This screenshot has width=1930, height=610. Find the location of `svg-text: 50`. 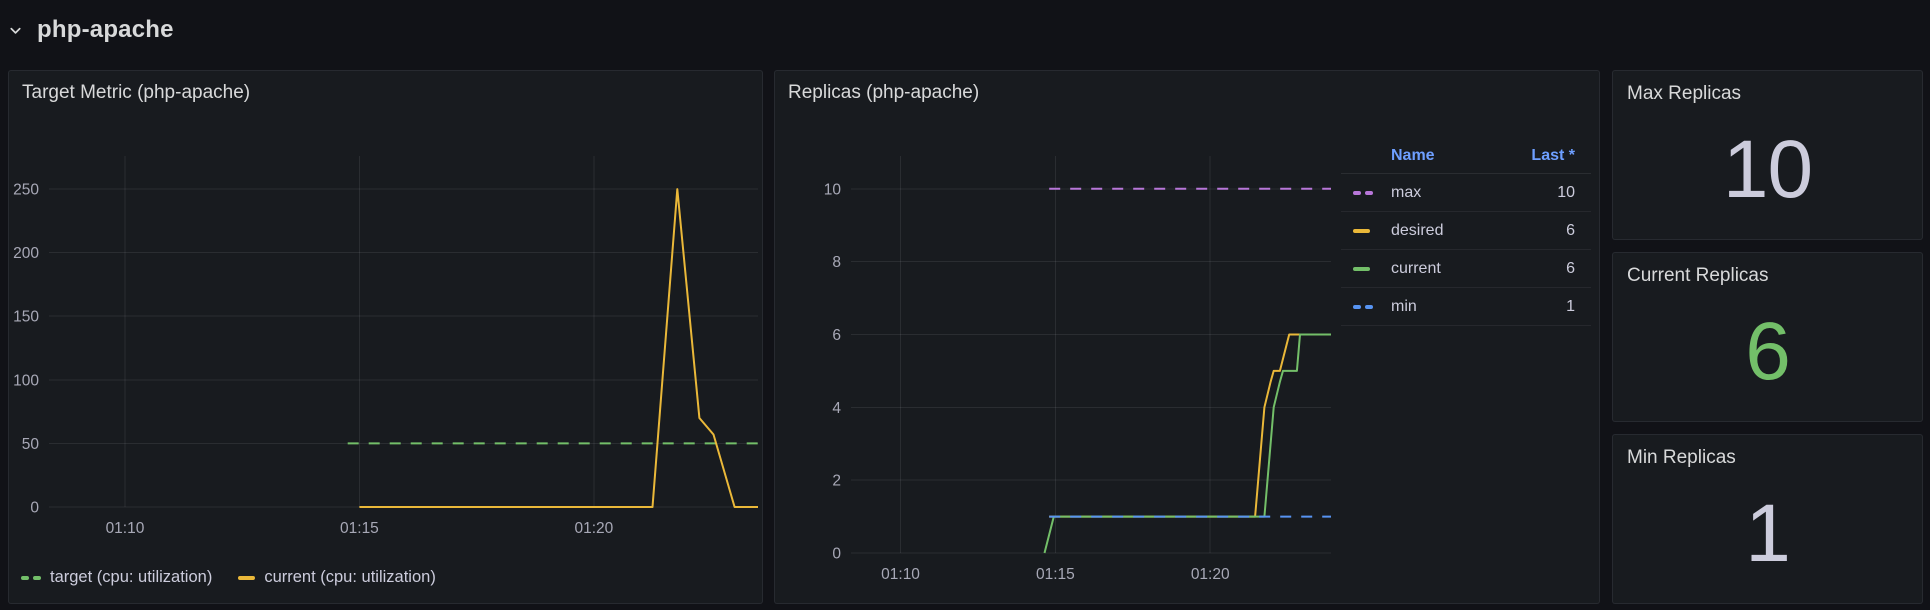

svg-text: 50 is located at coordinates (31, 444).